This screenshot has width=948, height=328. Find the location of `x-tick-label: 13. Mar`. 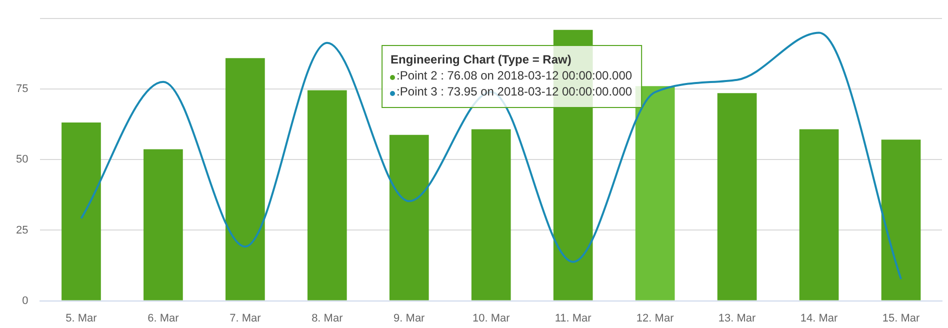

x-tick-label: 13. Mar is located at coordinates (737, 318).